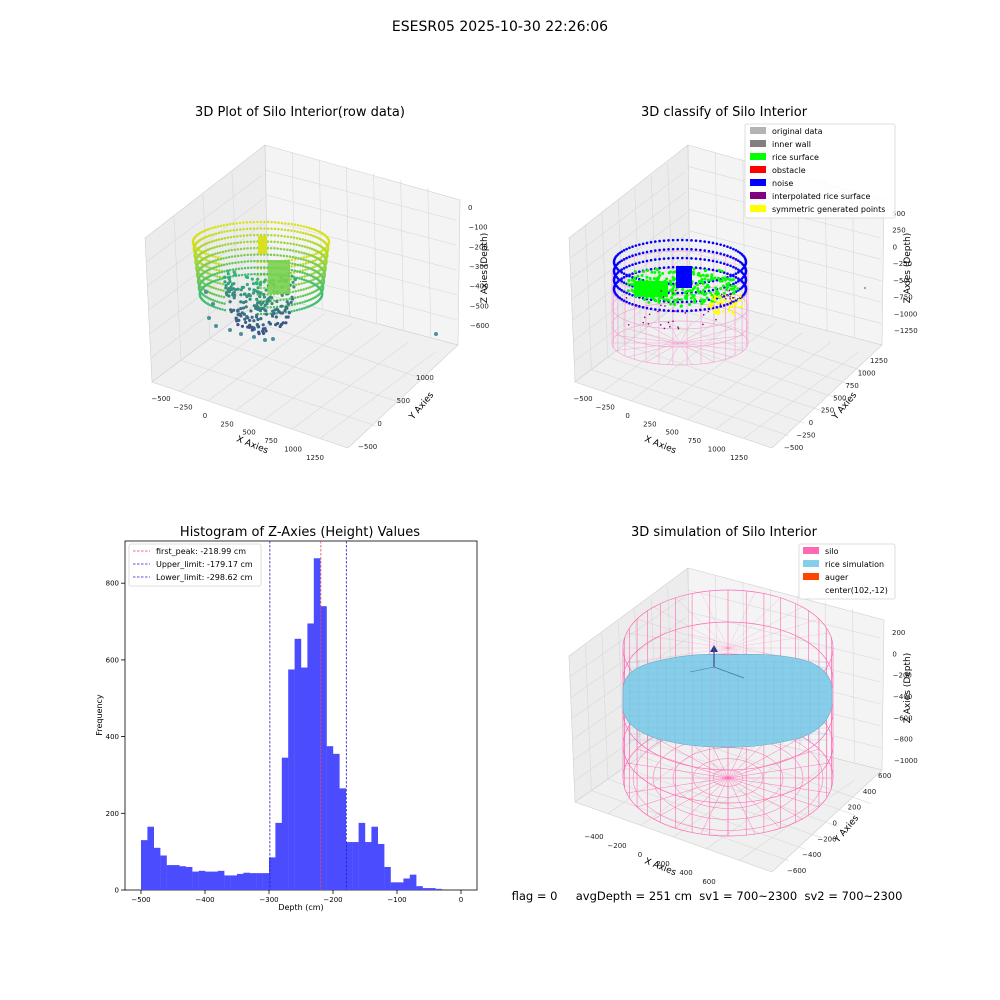  Describe the element at coordinates (332, 900) in the screenshot. I see `xtick-label: −200` at that location.